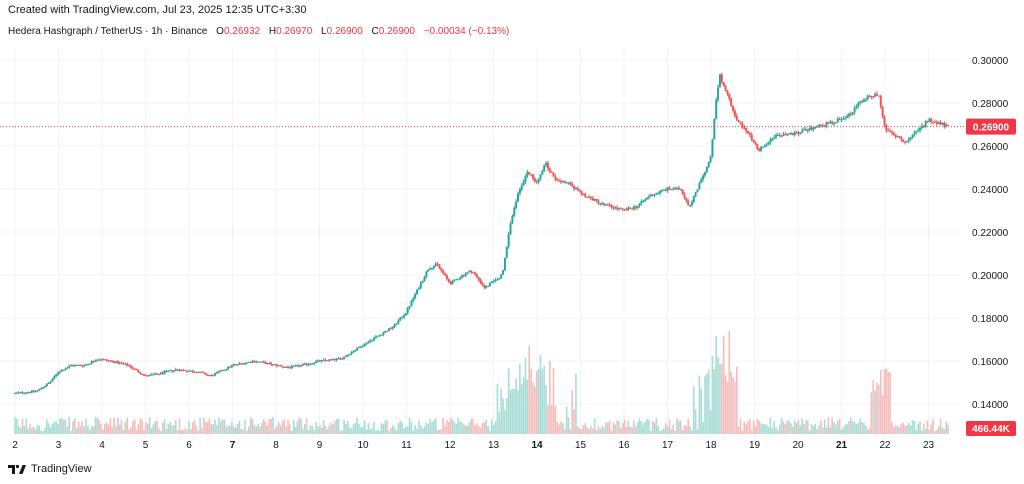  What do you see at coordinates (15, 445) in the screenshot?
I see `x-tick-label: 2` at bounding box center [15, 445].